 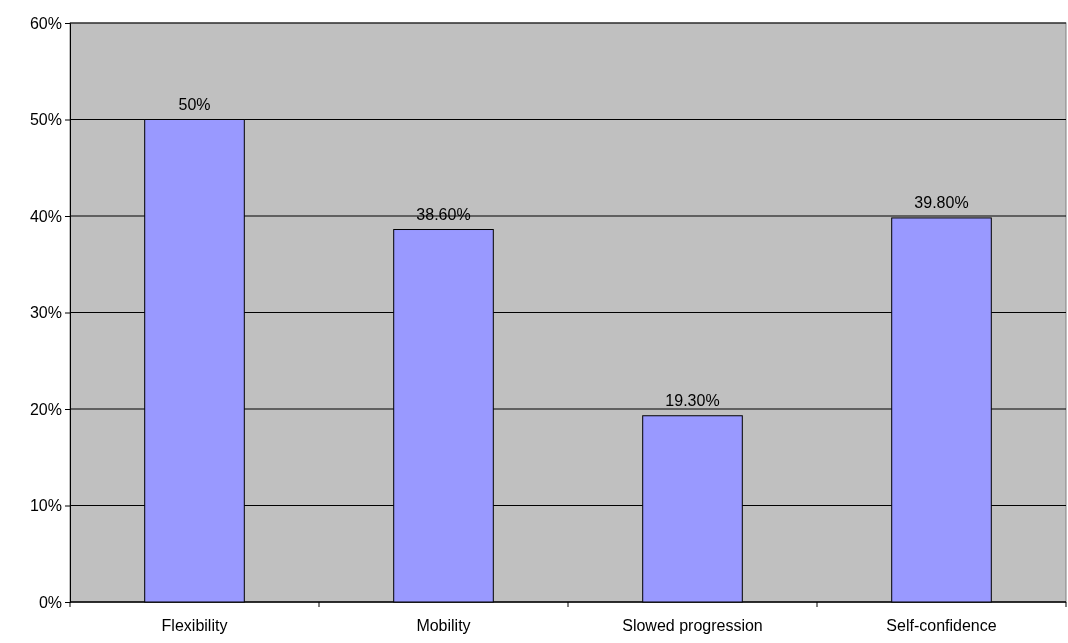 I want to click on y-tick-label: 20%, so click(x=45, y=409).